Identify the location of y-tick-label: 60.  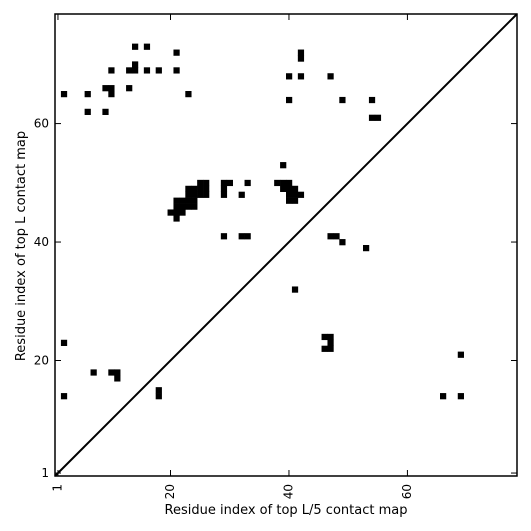
(41, 124).